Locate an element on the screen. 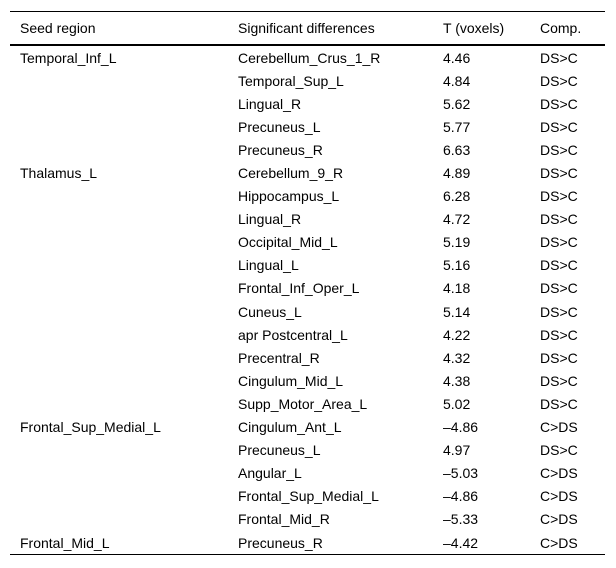 The image size is (616, 568). table-row: Frontal_Mid_R –5.33 C>DS is located at coordinates (307, 519).